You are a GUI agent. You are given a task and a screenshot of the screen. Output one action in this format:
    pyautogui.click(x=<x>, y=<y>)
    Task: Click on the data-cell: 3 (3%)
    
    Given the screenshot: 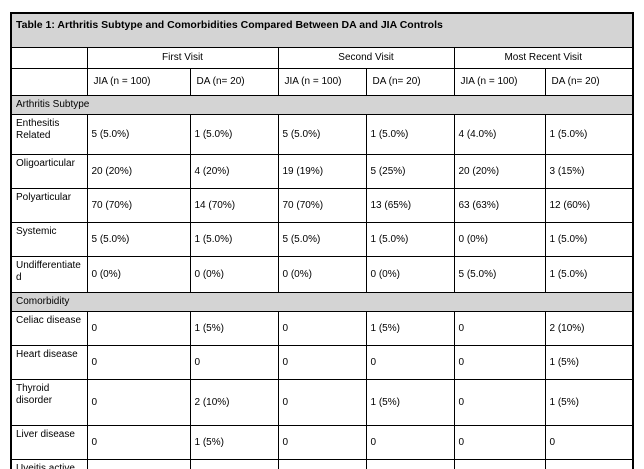 What is the action you would take?
    pyautogui.click(x=499, y=464)
    